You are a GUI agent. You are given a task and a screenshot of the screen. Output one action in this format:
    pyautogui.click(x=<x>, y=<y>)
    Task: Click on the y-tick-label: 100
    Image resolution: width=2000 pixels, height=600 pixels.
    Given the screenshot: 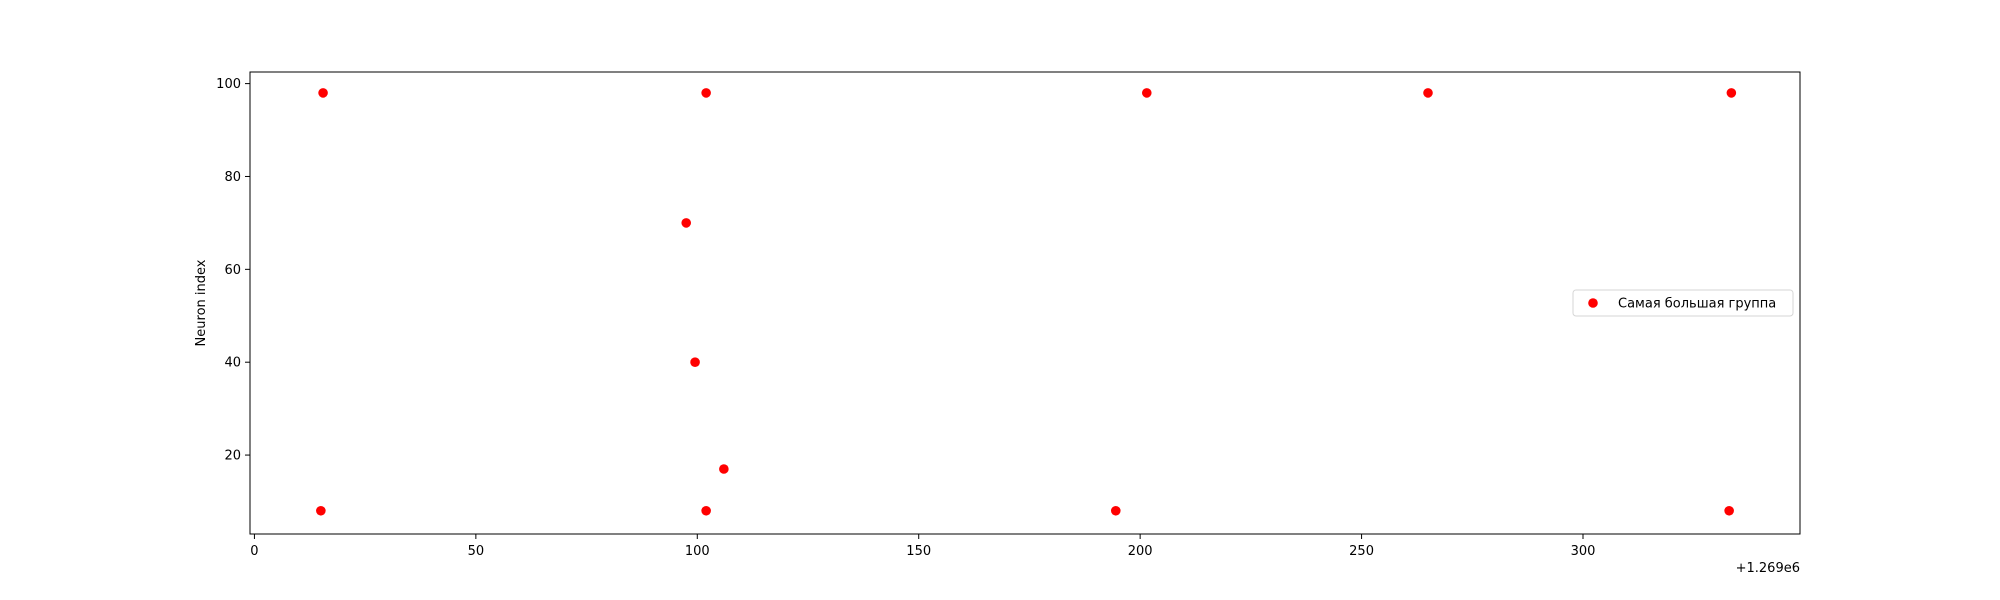 What is the action you would take?
    pyautogui.click(x=228, y=84)
    